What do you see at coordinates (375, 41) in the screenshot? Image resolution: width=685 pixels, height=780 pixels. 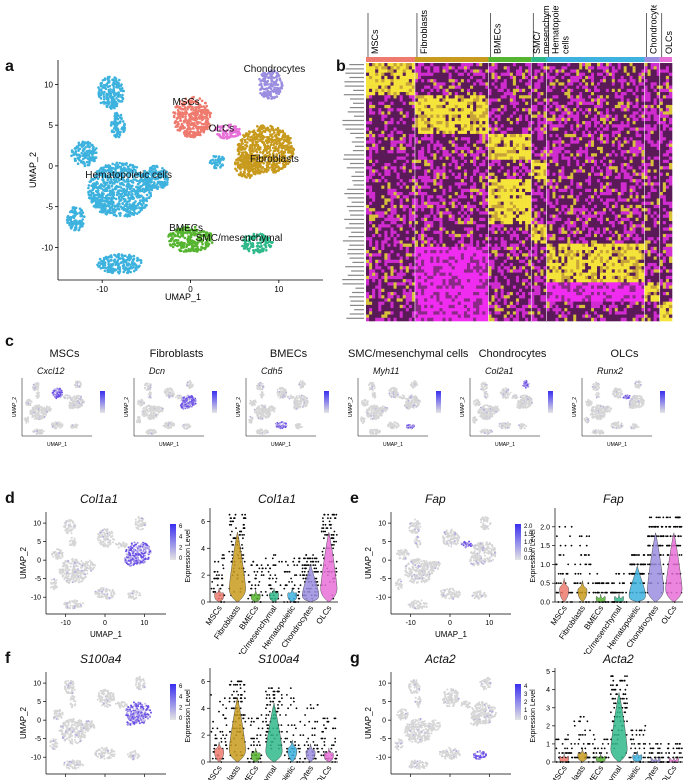 I see `group-header-label: MSCs` at bounding box center [375, 41].